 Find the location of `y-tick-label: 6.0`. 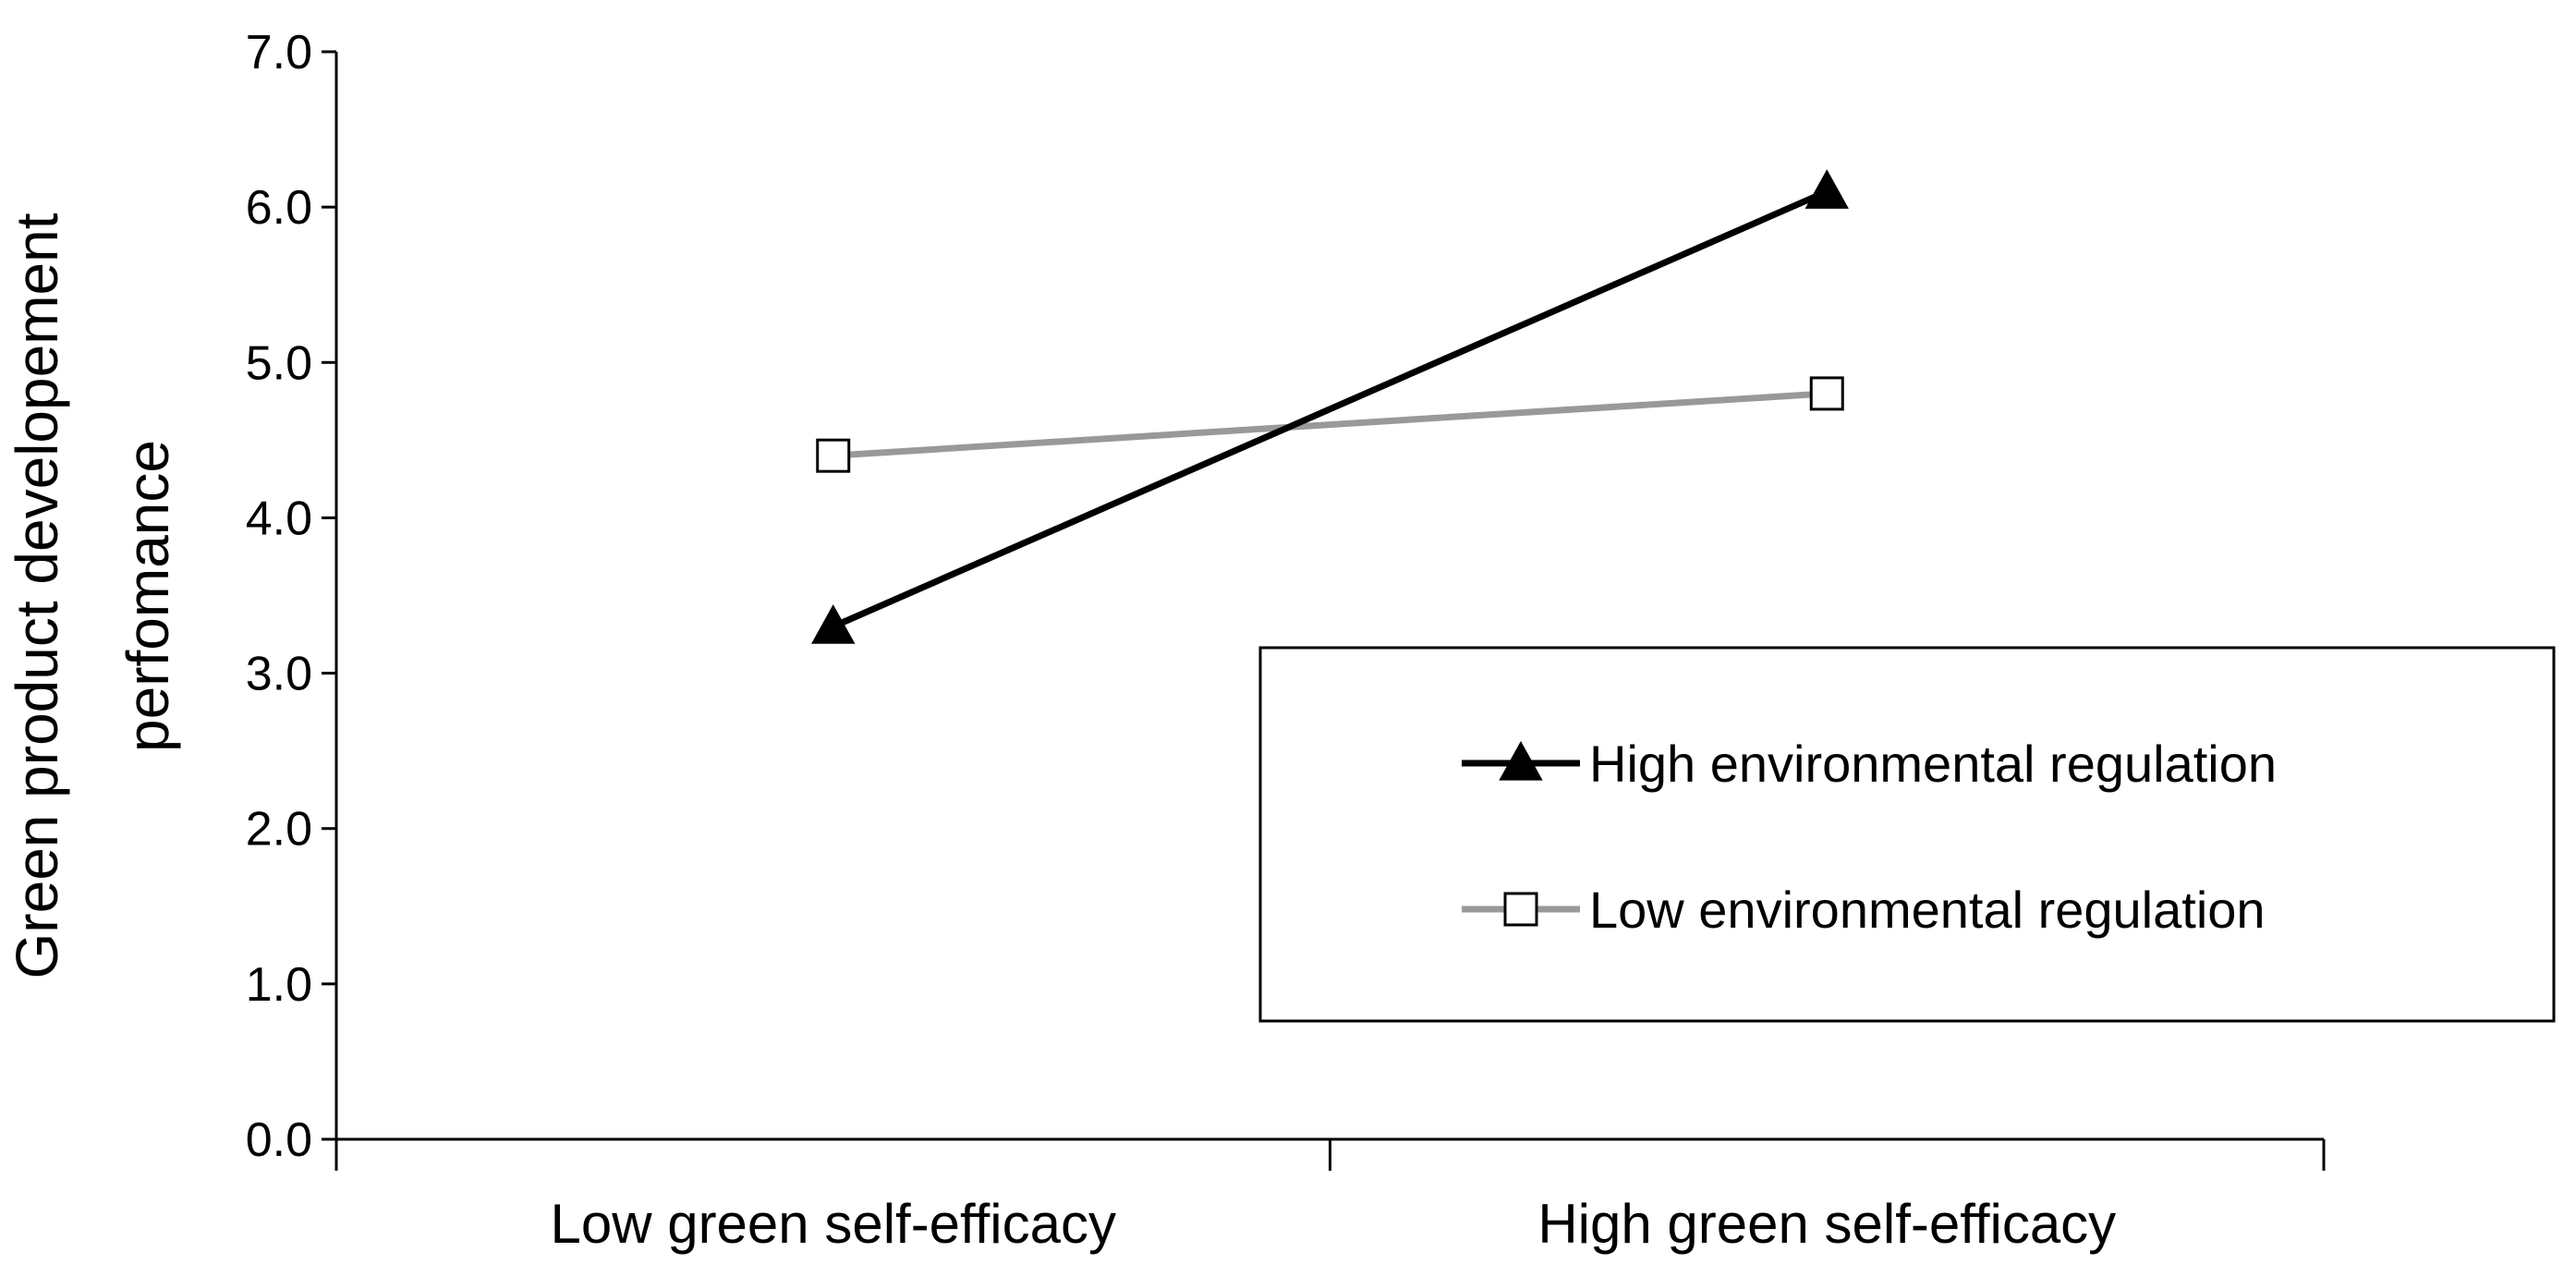

y-tick-label: 6.0 is located at coordinates (279, 208).